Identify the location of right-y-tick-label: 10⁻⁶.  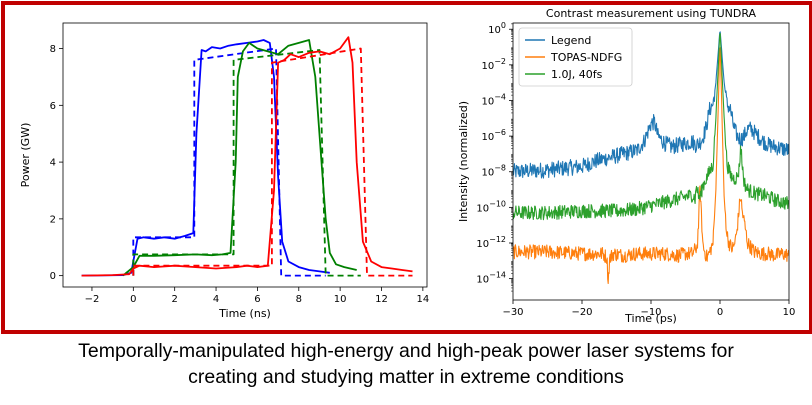
(493, 135).